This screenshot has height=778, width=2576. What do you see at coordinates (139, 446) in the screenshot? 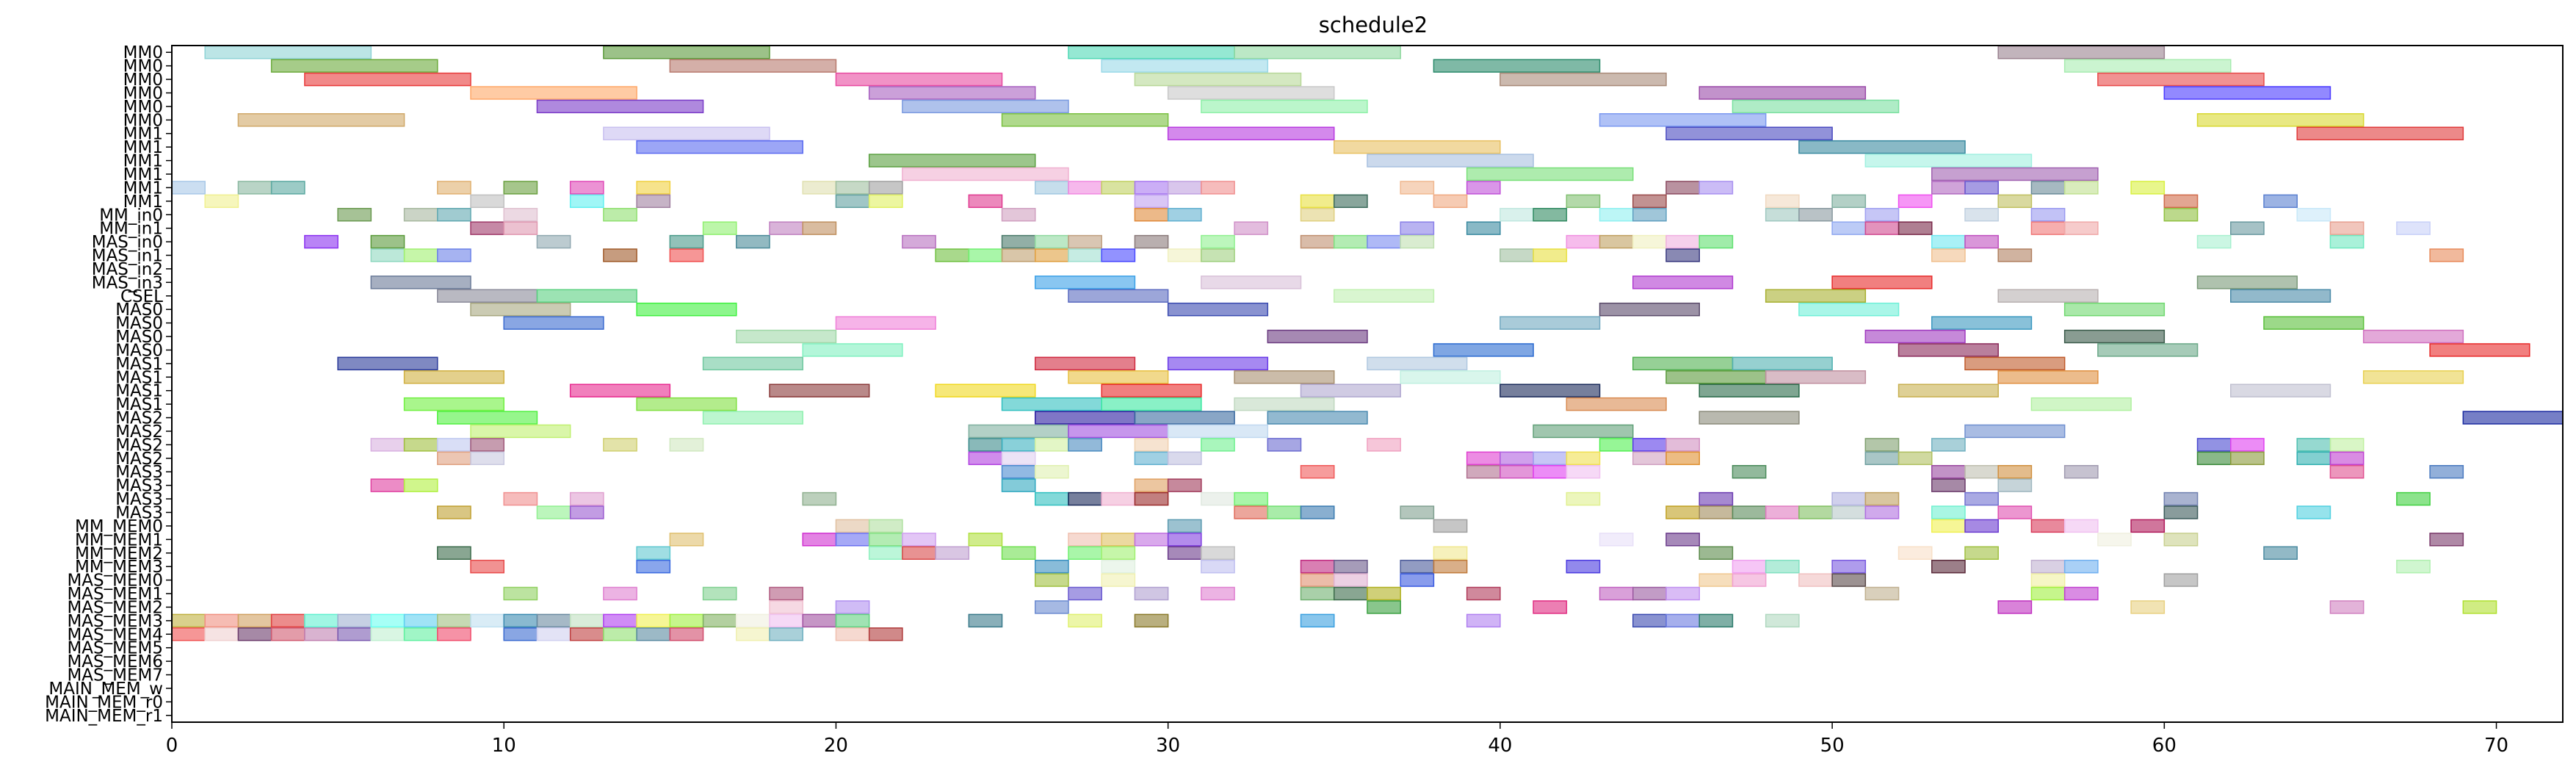
I see `y-tick-label: MAS2` at bounding box center [139, 446].